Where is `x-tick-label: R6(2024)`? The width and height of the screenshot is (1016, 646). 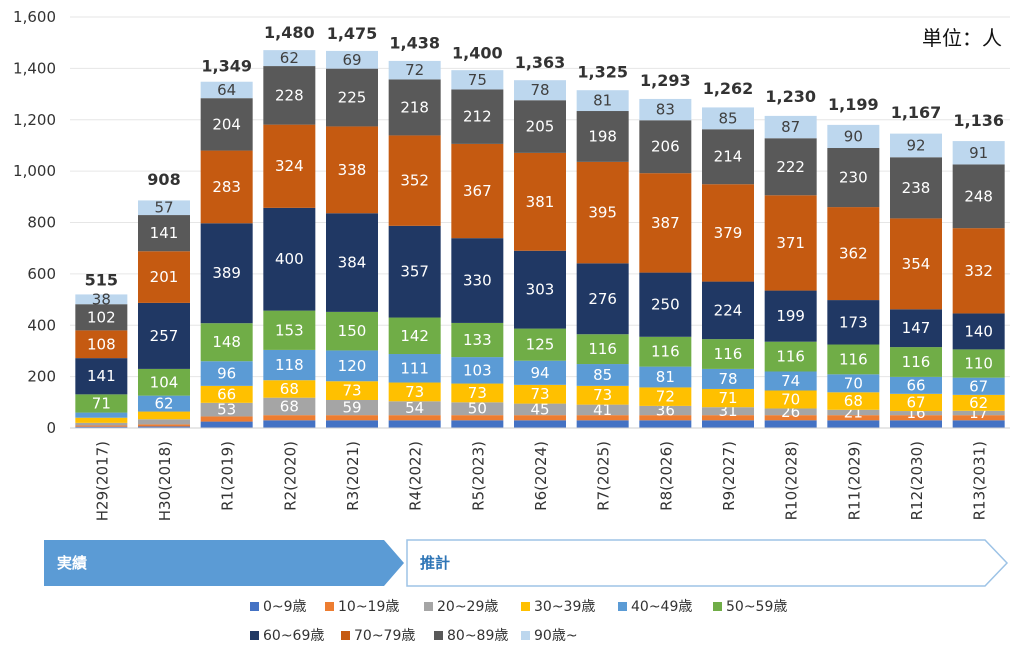
x-tick-label: R6(2024) is located at coordinates (541, 476).